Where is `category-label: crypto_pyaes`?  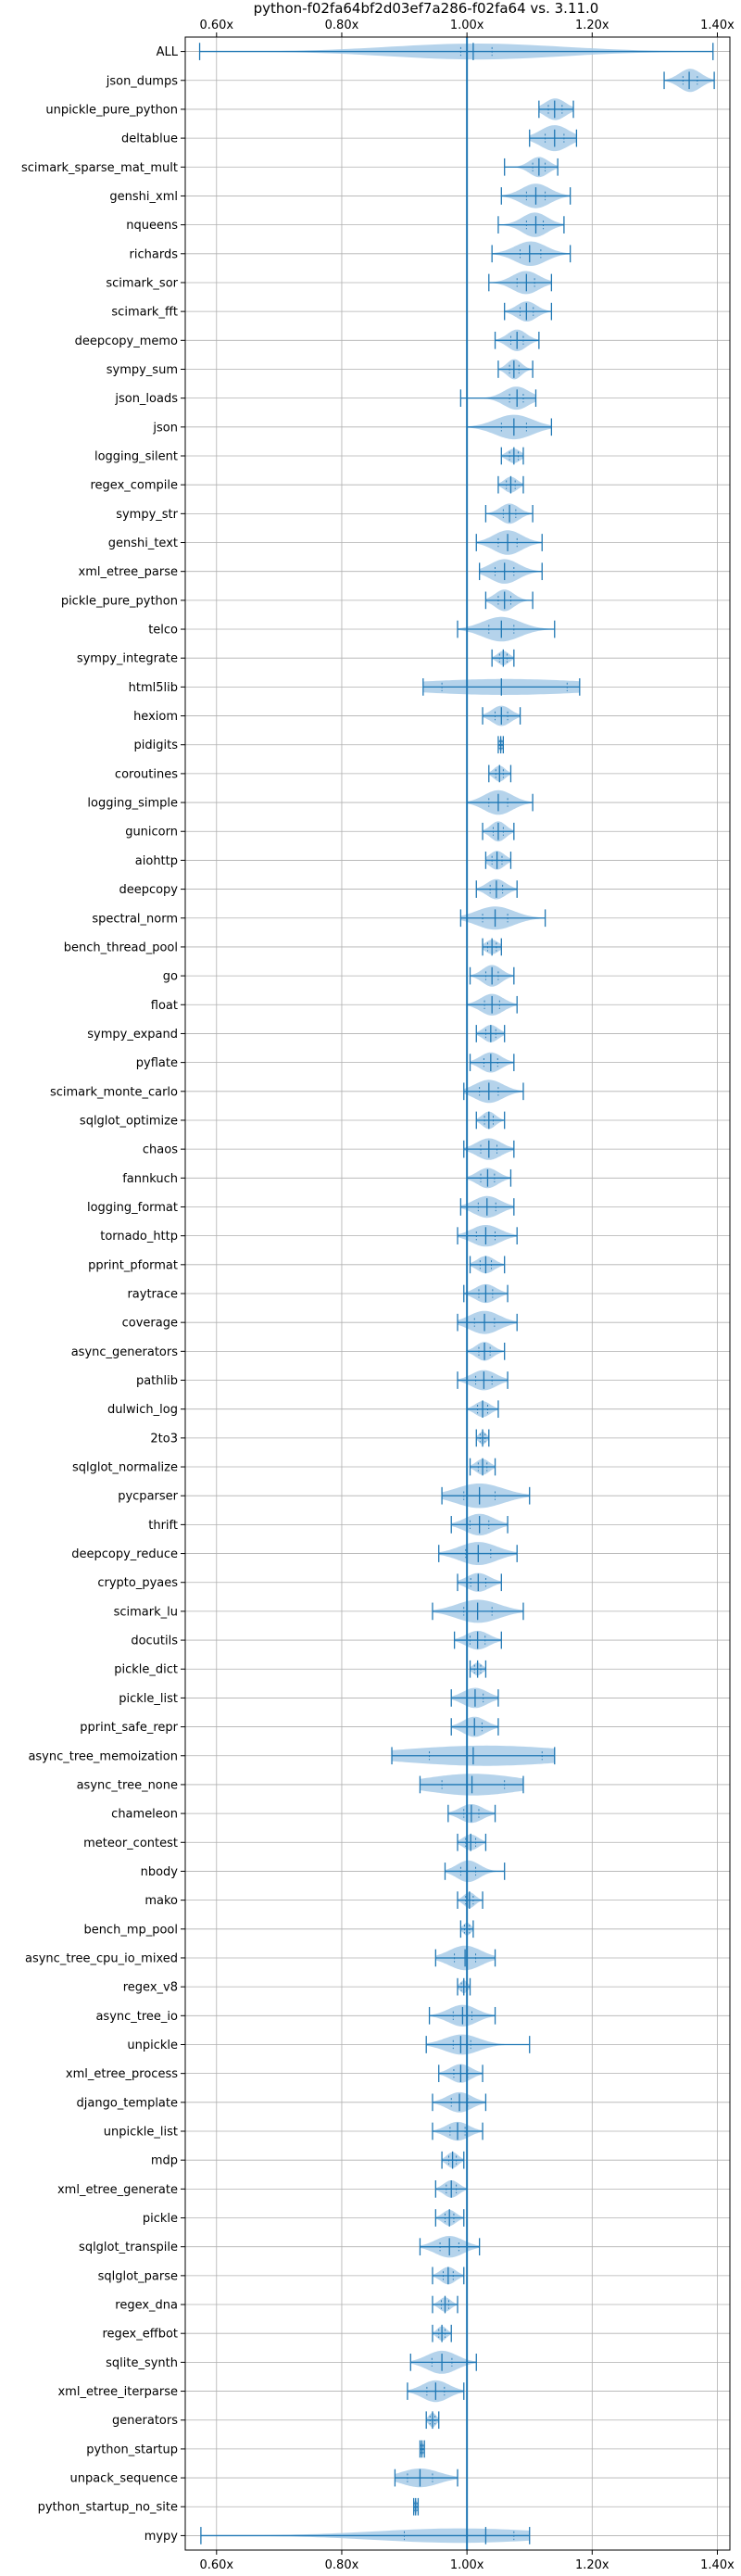
category-label: crypto_pyaes is located at coordinates (137, 1583).